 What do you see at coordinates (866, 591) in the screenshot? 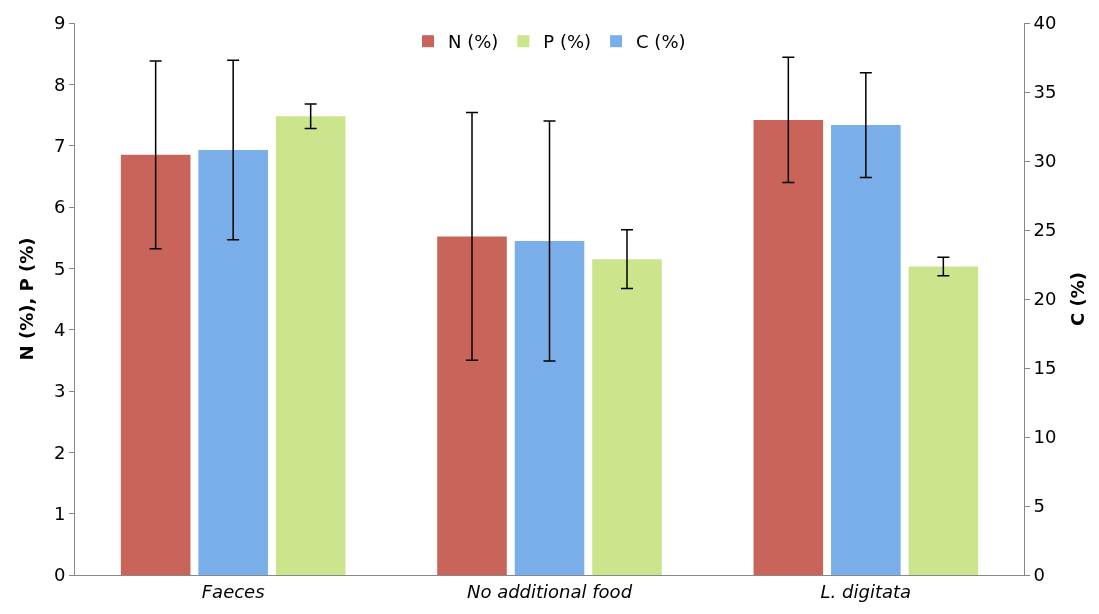
I see `x-tick-label: L. digitata` at bounding box center [866, 591].